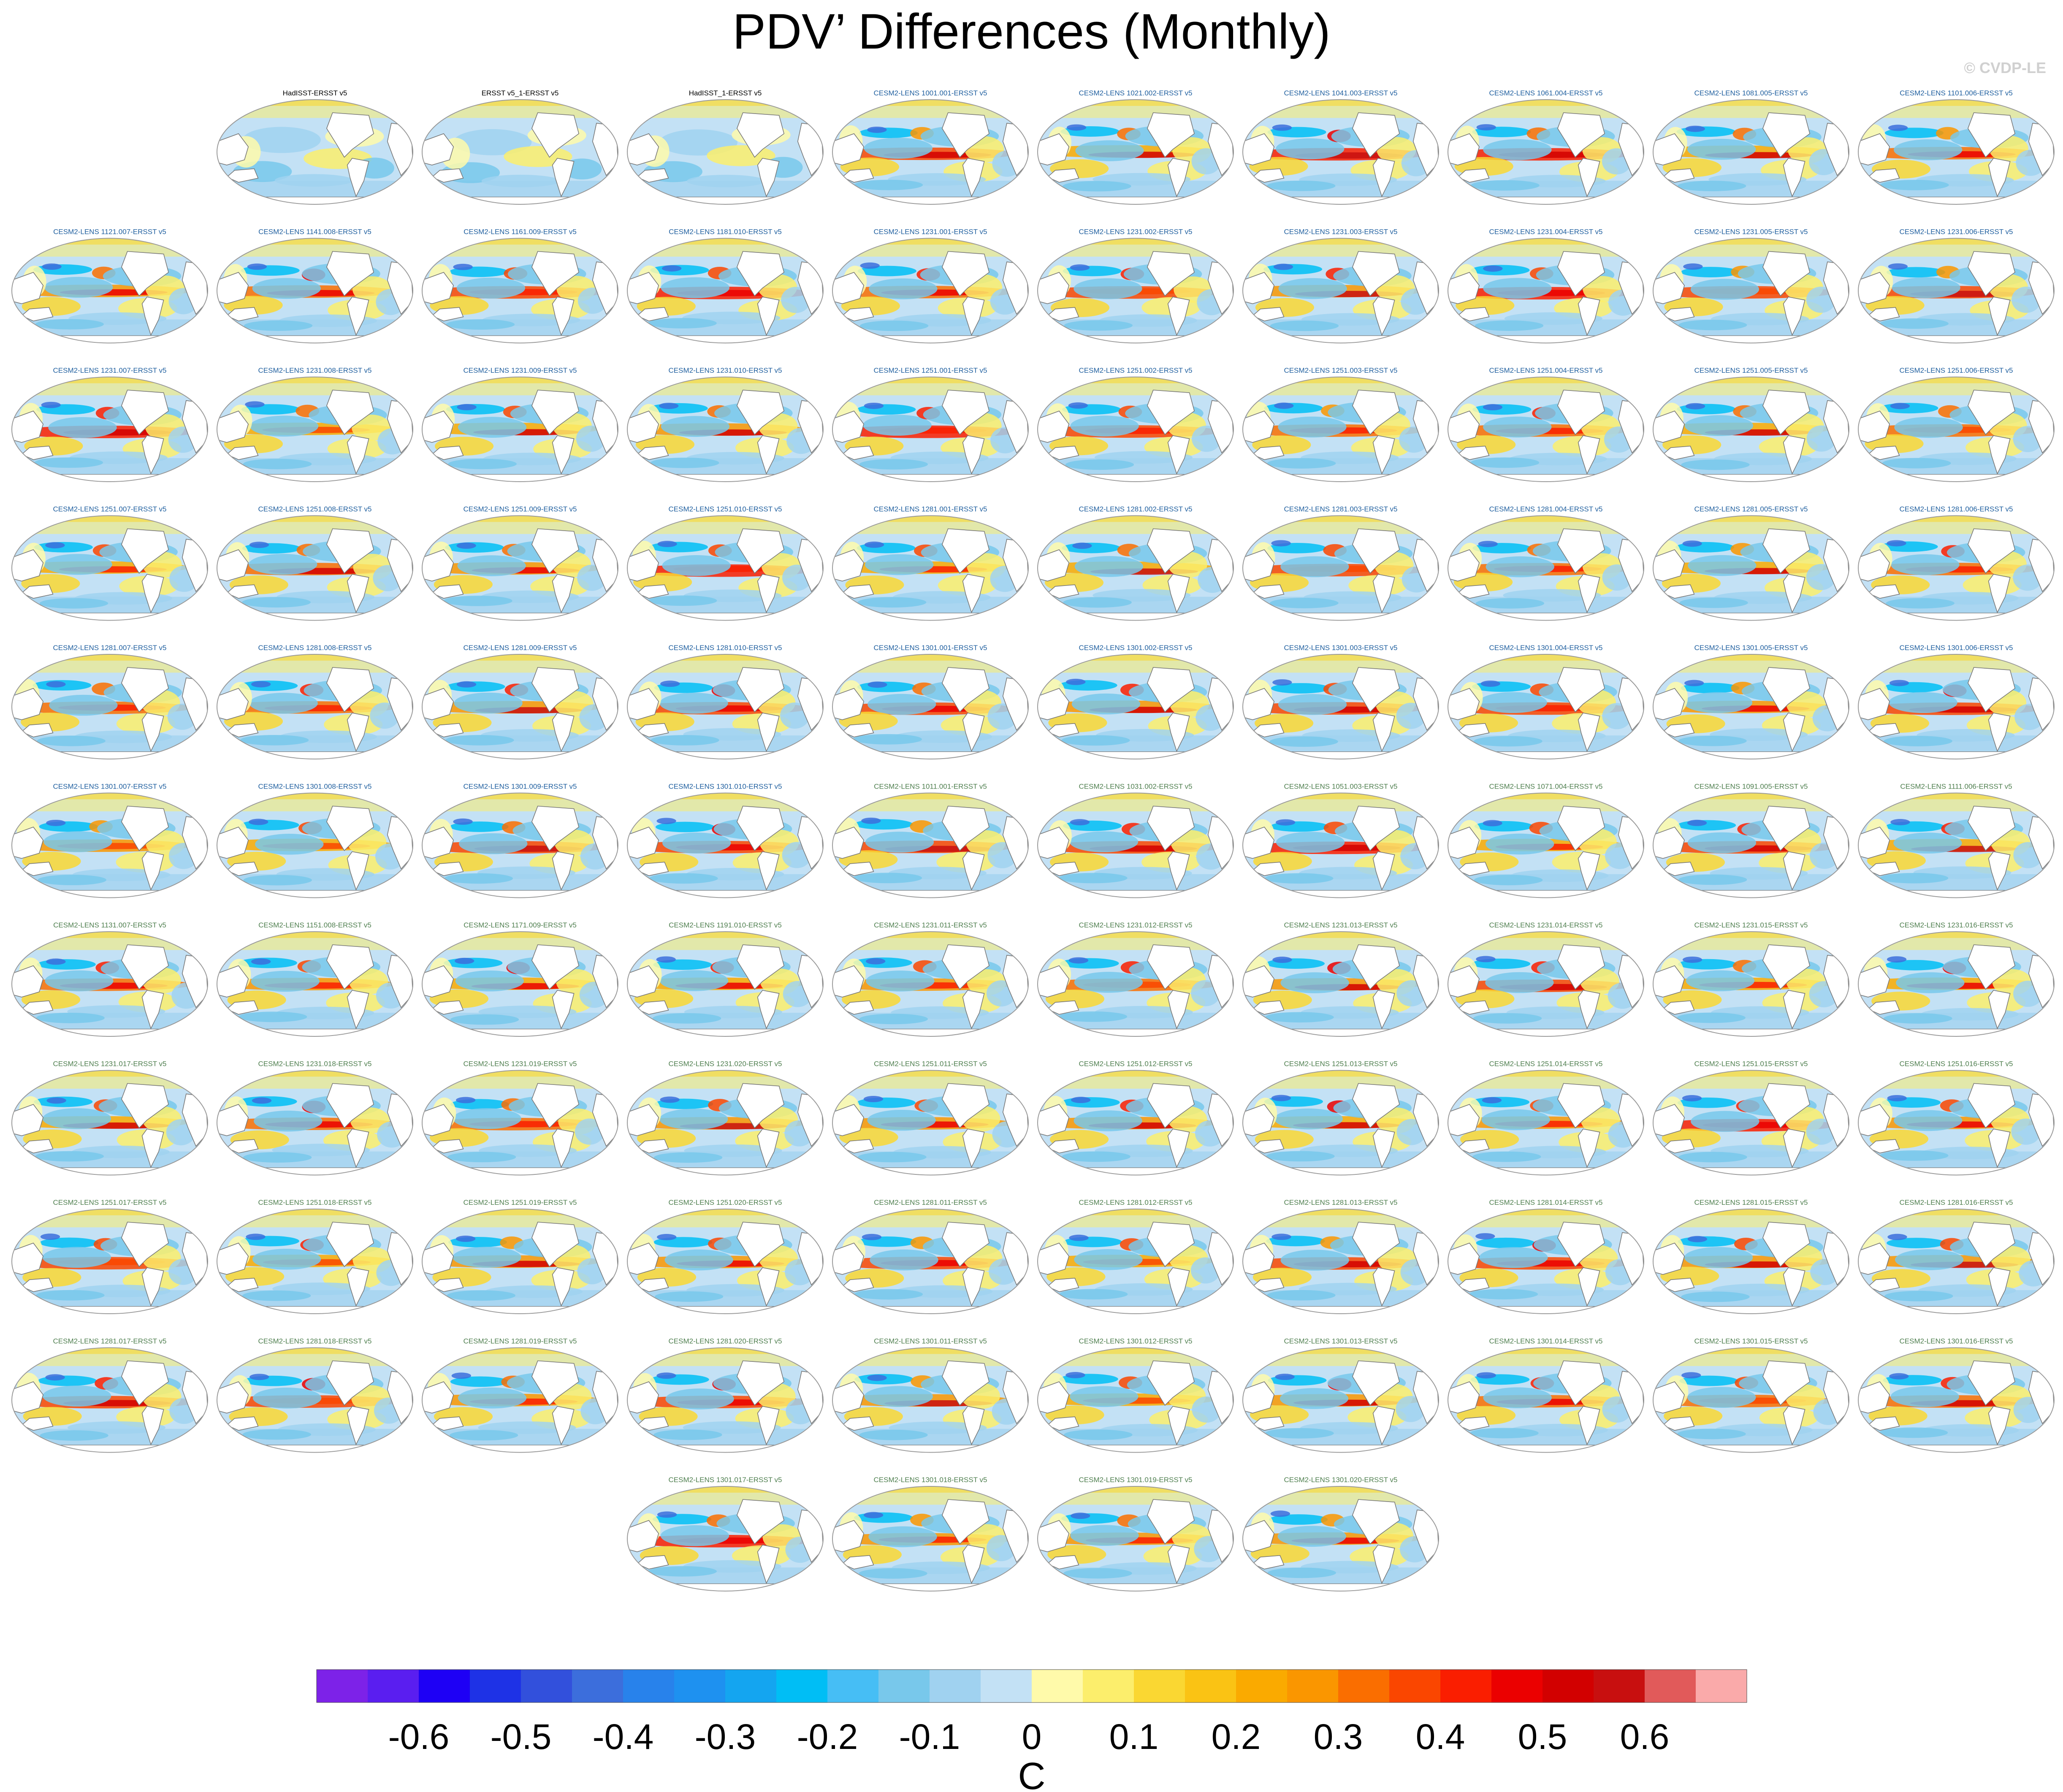  What do you see at coordinates (315, 648) in the screenshot?
I see `panel-title: CESM2-LENS 1281.008-ERSST v5` at bounding box center [315, 648].